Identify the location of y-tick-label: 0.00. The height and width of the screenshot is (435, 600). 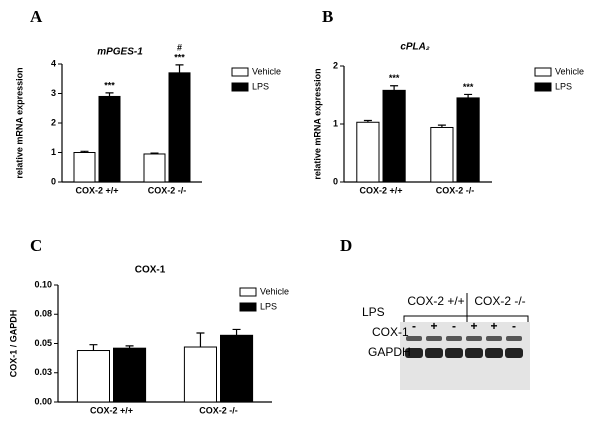
(43, 401).